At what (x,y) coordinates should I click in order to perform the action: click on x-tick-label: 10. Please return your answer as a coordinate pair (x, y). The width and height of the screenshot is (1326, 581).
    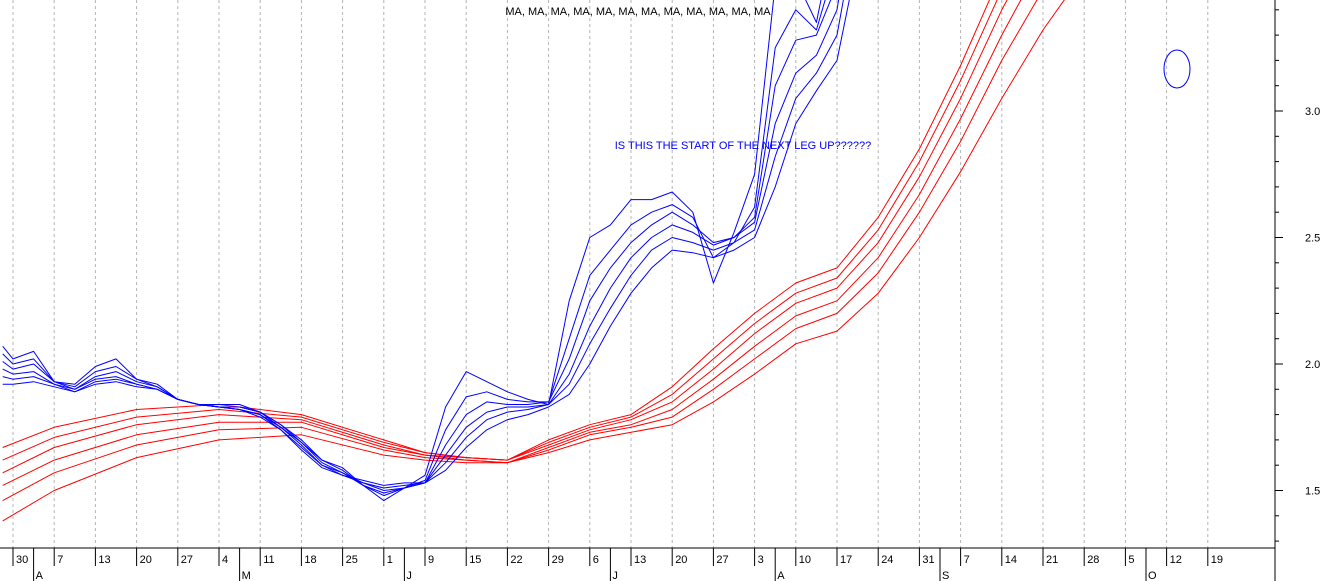
    Looking at the image, I should click on (805, 560).